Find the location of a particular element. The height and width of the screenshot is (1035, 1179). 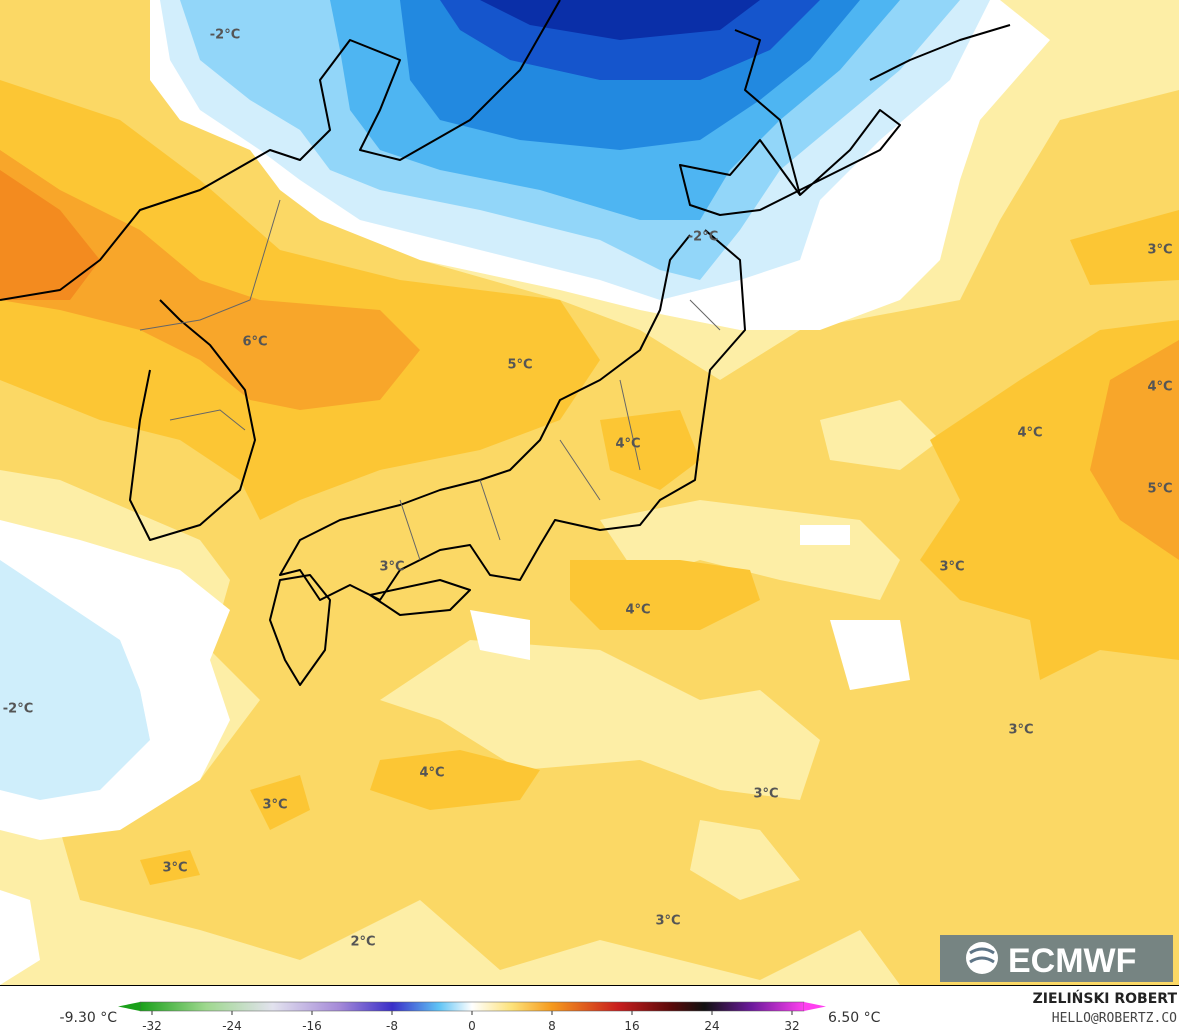

colorbar: -9.30 °C 6.50 °C -32 -24 -16 -8 0 8 16 24 32 is located at coordinates (470, 1017).